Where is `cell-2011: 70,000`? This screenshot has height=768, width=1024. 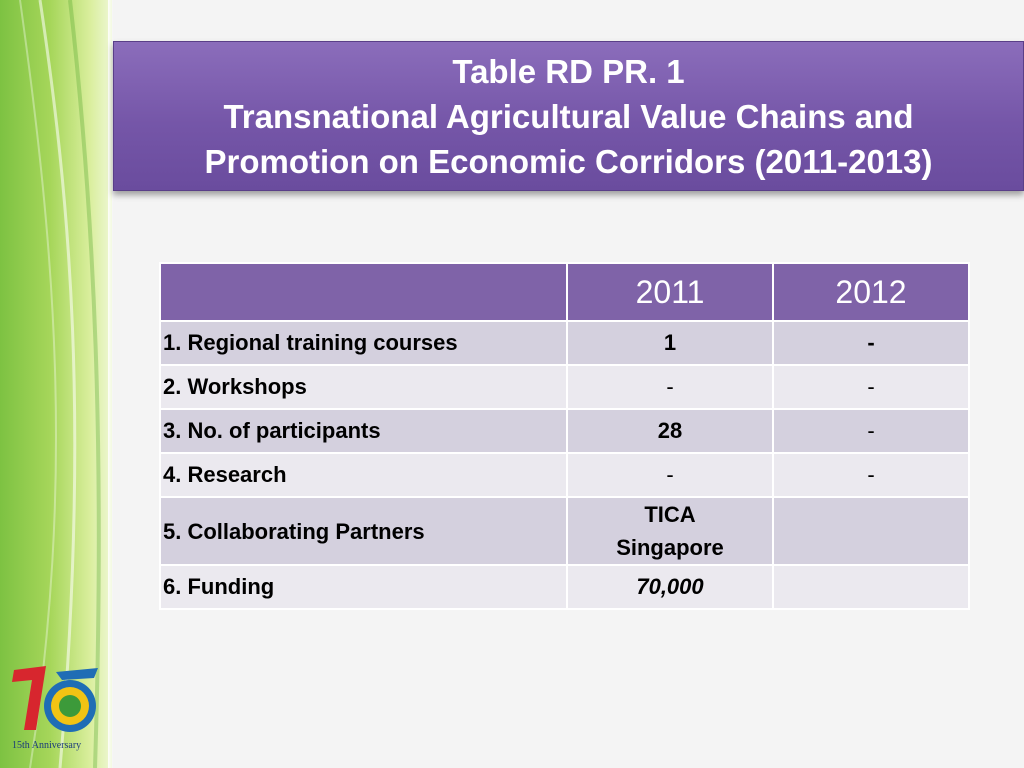 cell-2011: 70,000 is located at coordinates (670, 587).